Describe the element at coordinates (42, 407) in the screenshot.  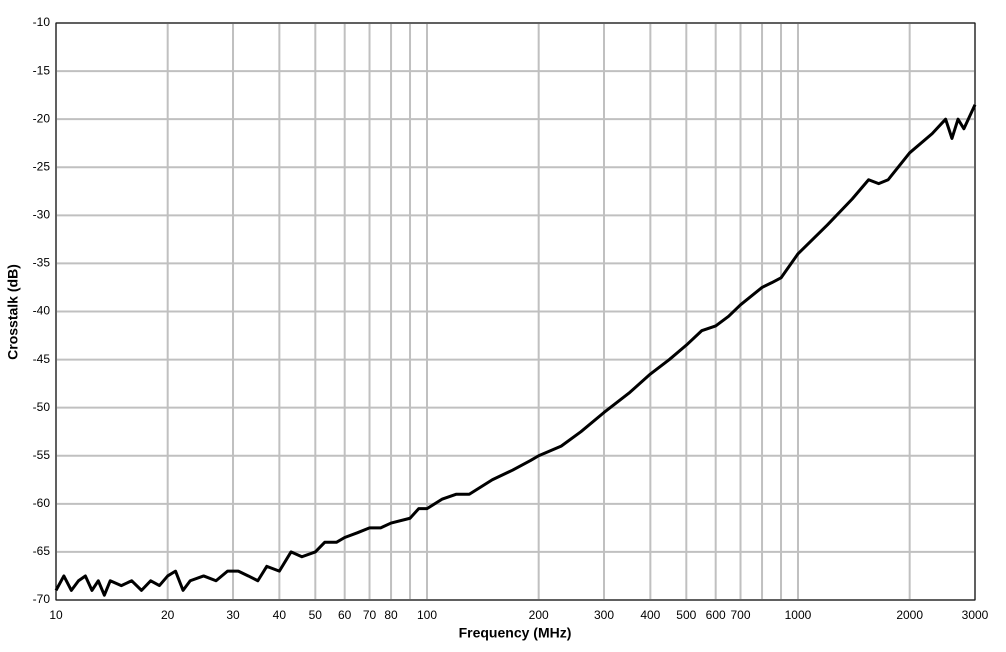
I see `y-tick-label: -50` at that location.